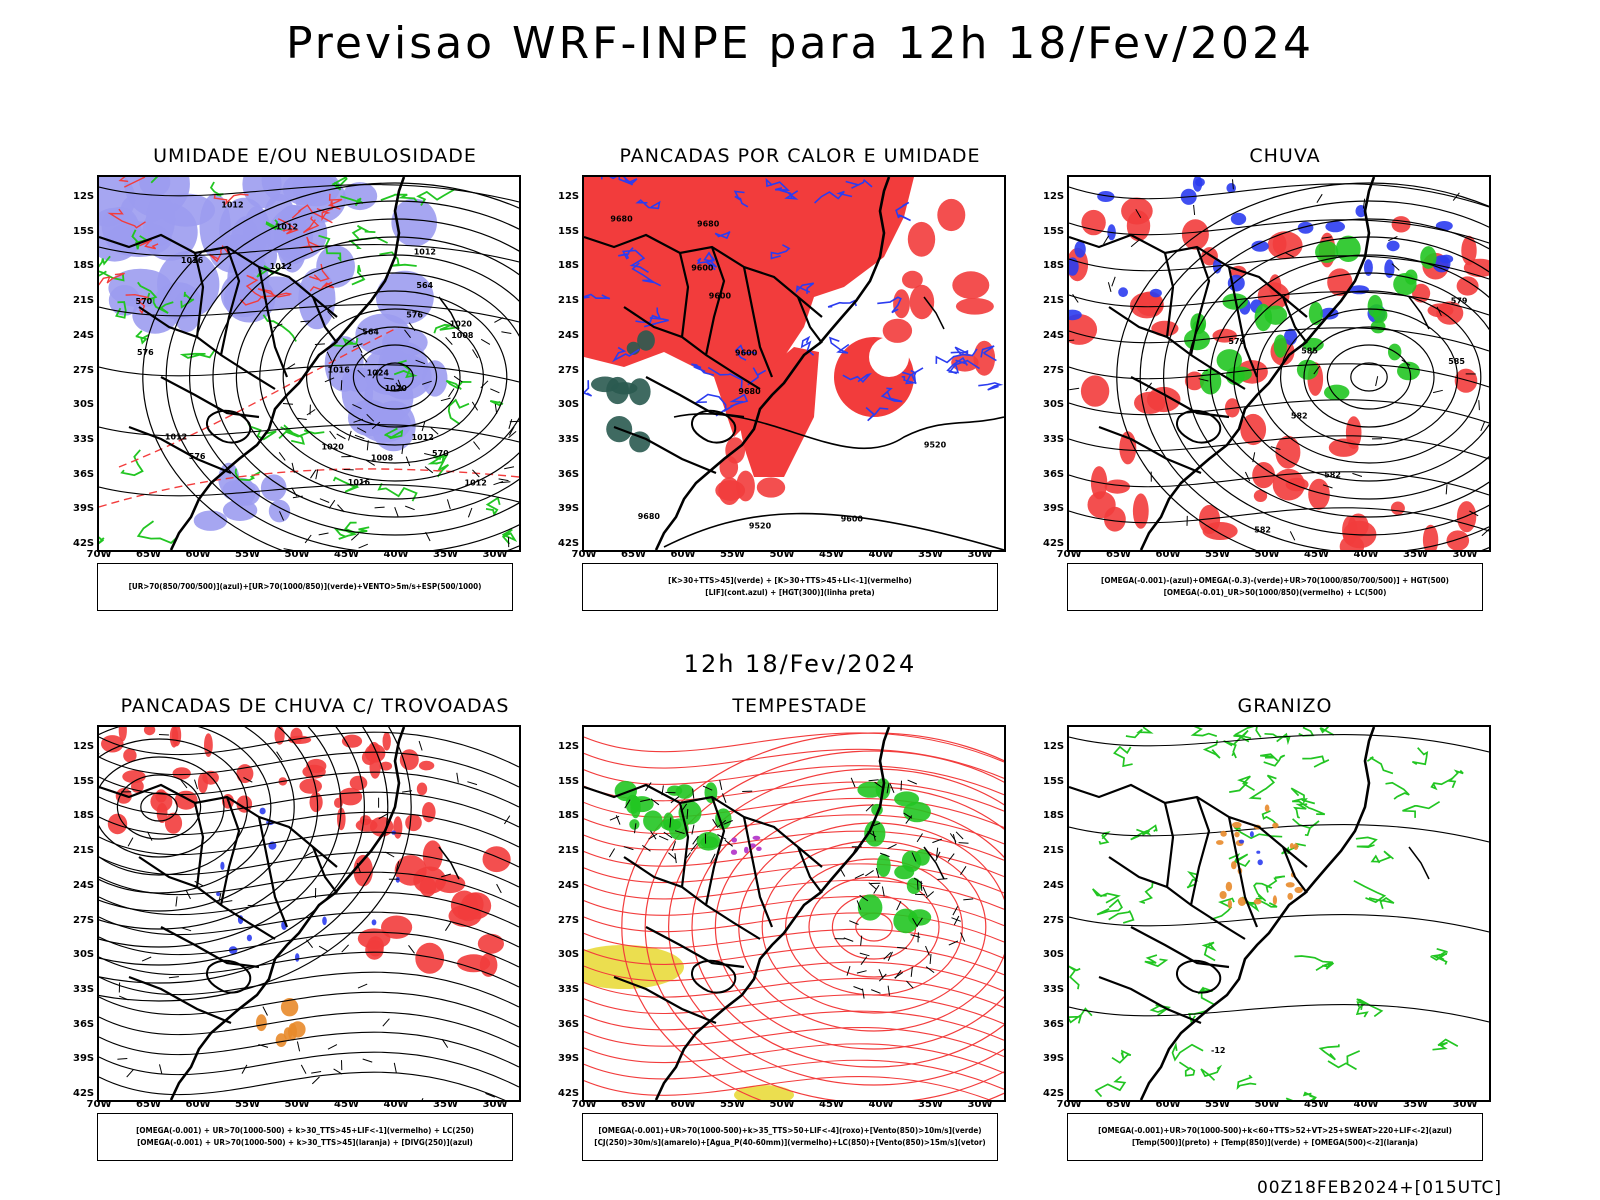  I want to click on latitude-tick-label: 18S, so click(569, 816).